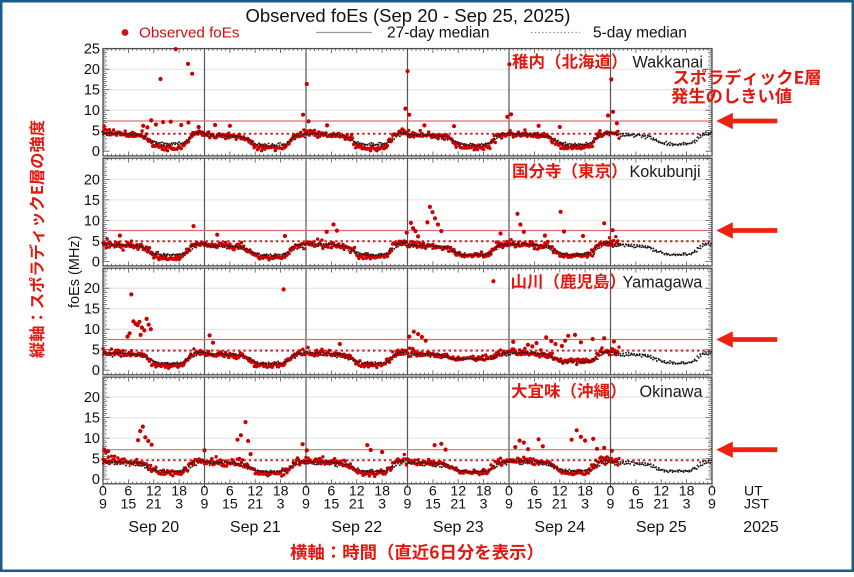 Image resolution: width=854 pixels, height=577 pixels. What do you see at coordinates (559, 527) in the screenshot?
I see `svg-text: Sep 24` at bounding box center [559, 527].